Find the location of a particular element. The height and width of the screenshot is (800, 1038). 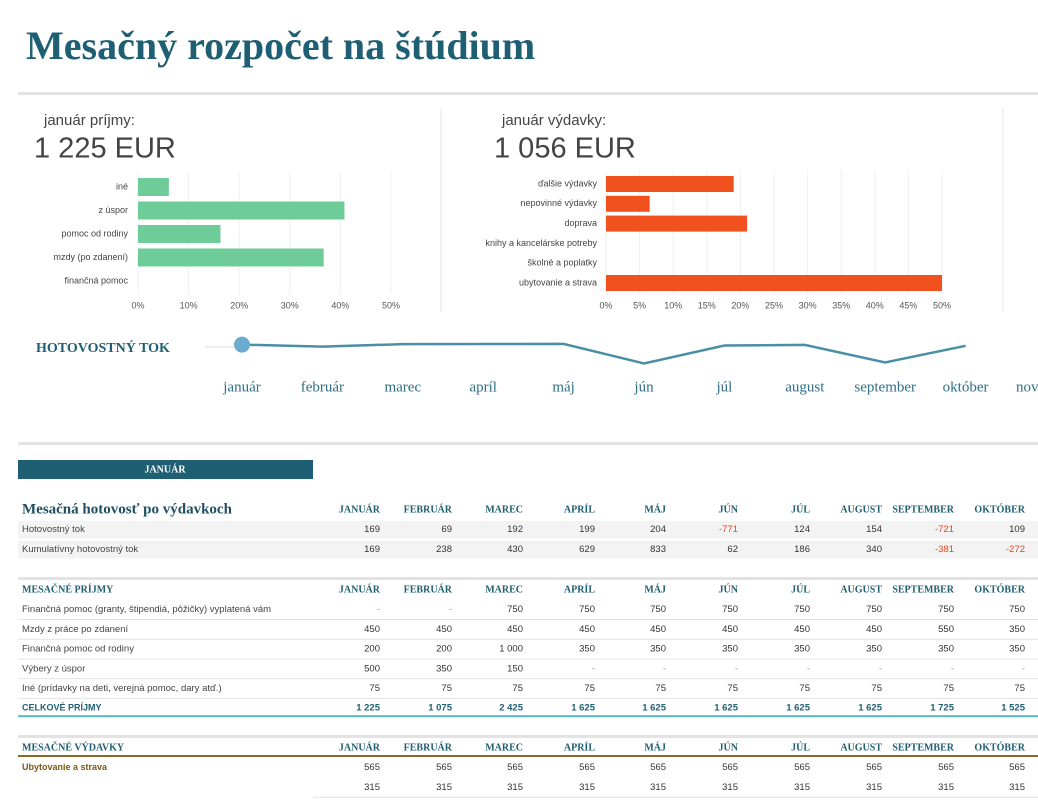

cell: 2 425 is located at coordinates (511, 708).